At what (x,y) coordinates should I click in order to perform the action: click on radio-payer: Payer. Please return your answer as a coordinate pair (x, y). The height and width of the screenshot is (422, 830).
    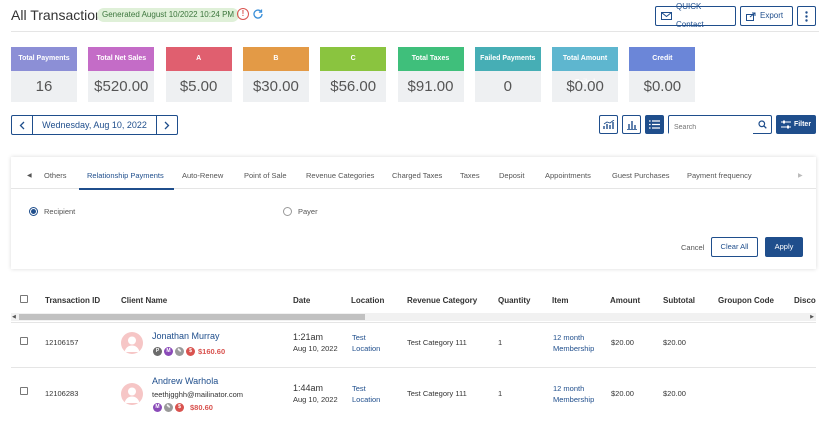
    Looking at the image, I should click on (300, 211).